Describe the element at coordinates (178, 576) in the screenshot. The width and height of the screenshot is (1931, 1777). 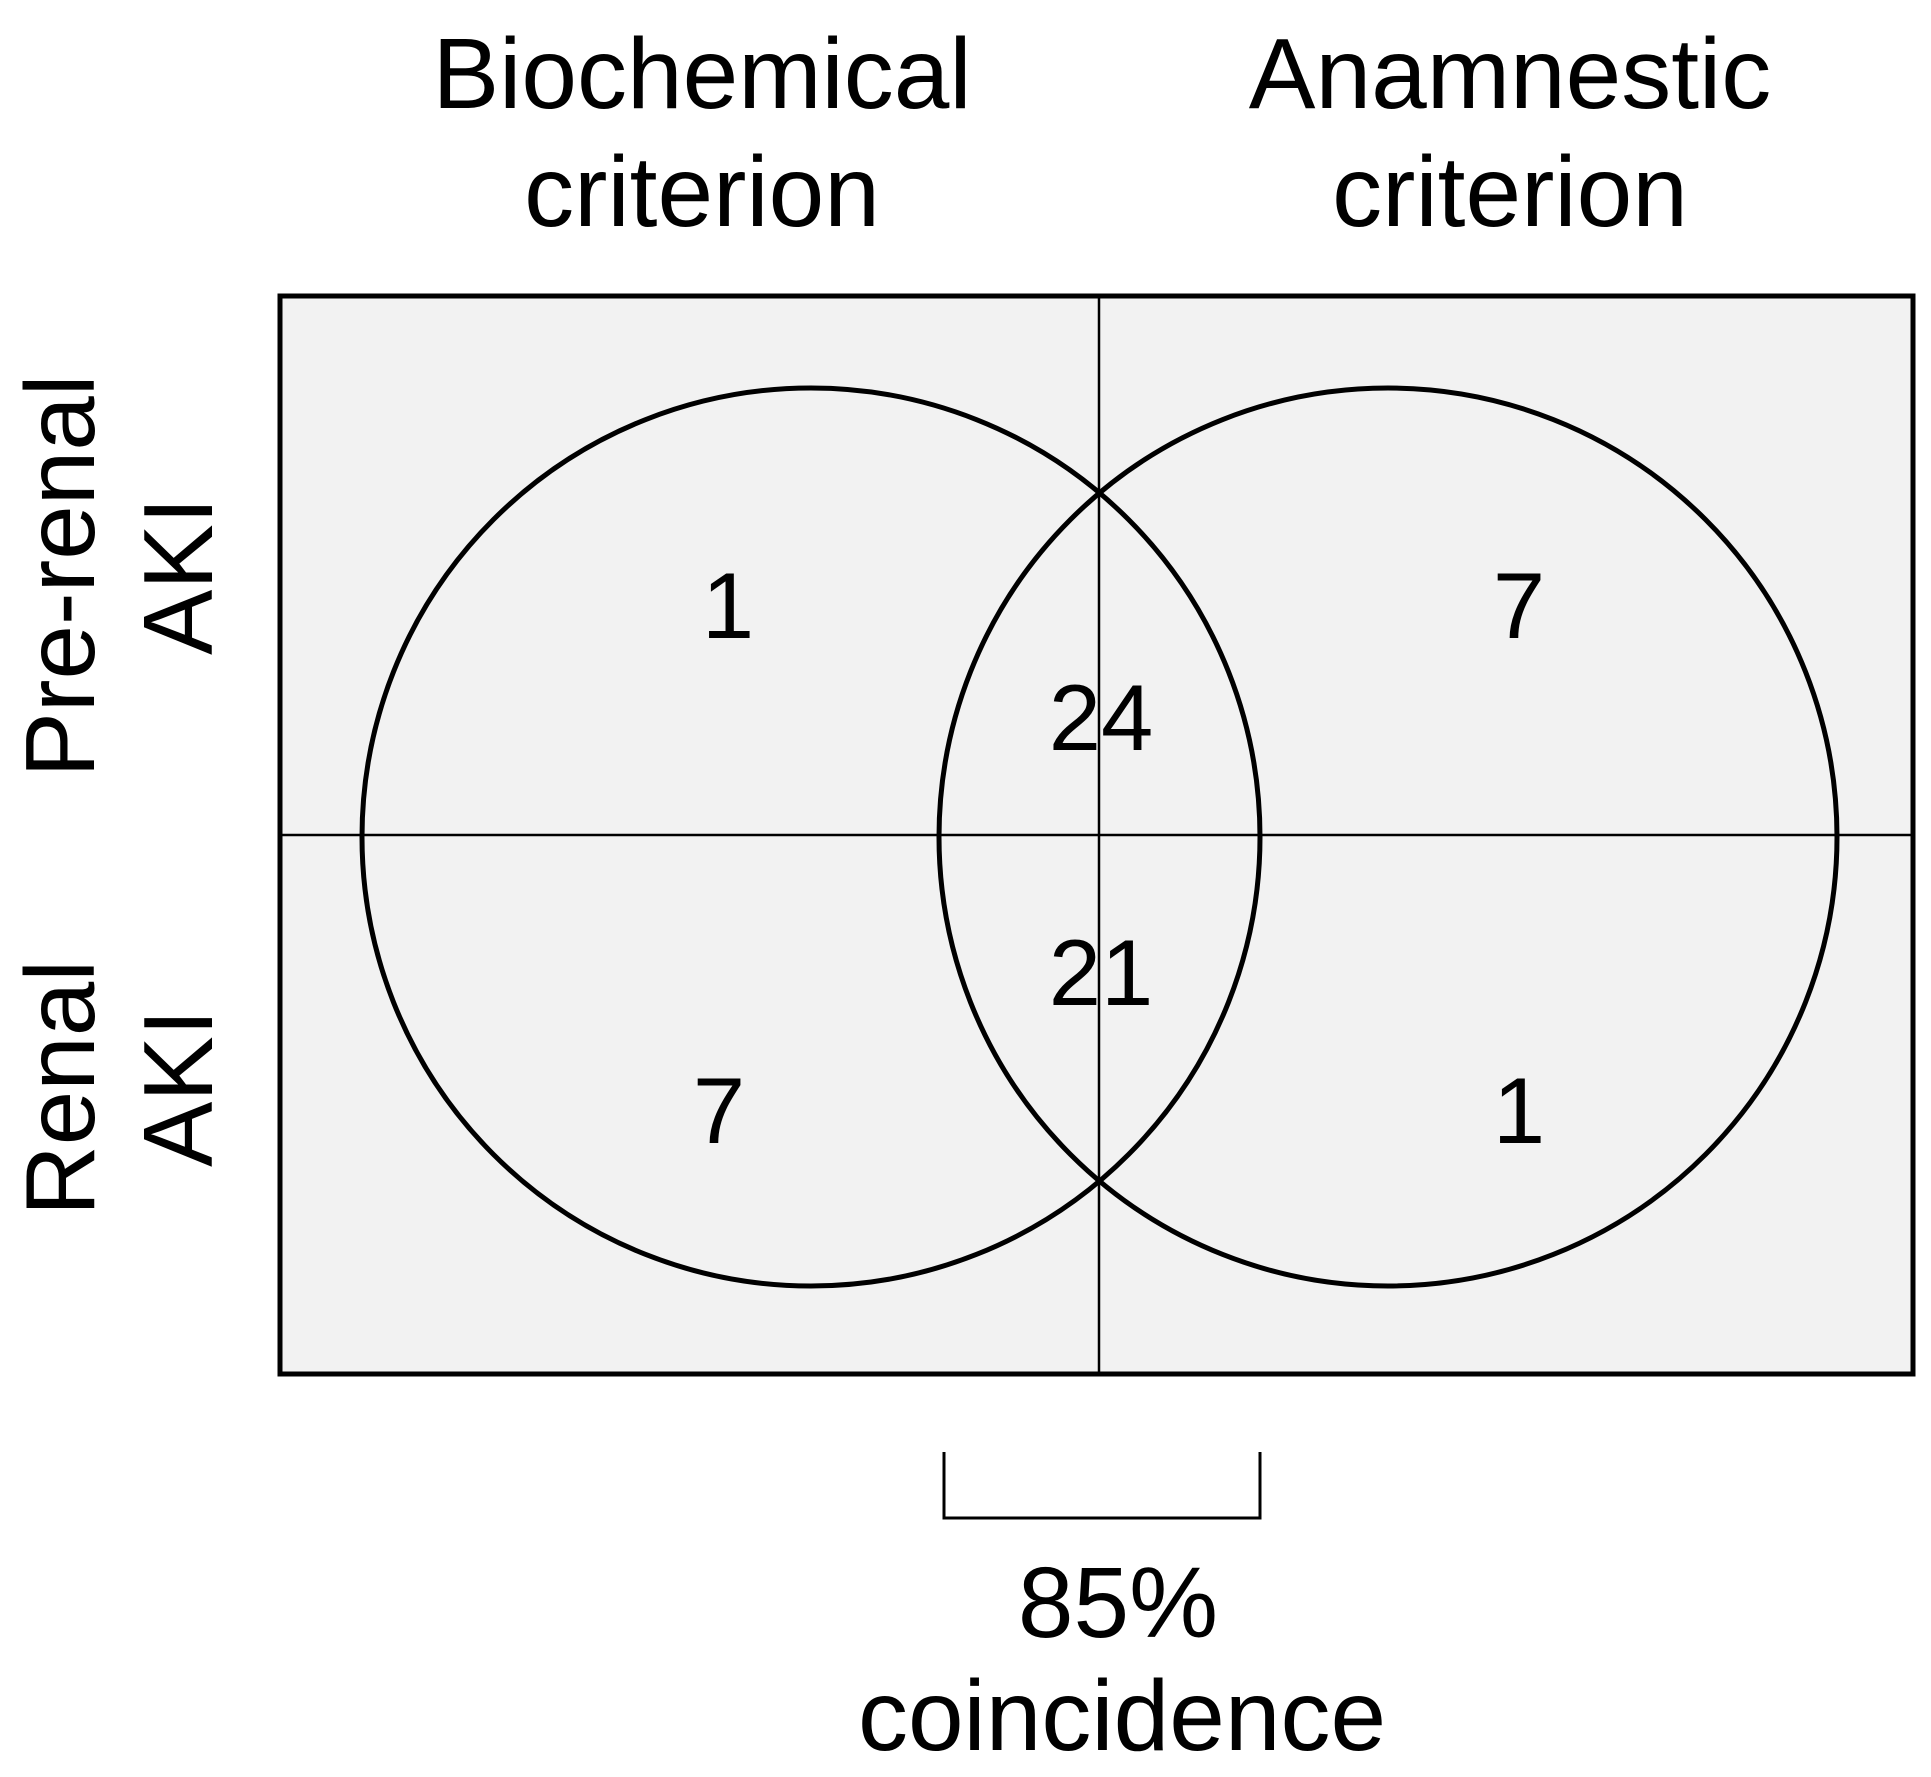
I see `row-label-prerenal-line2: AKI` at that location.